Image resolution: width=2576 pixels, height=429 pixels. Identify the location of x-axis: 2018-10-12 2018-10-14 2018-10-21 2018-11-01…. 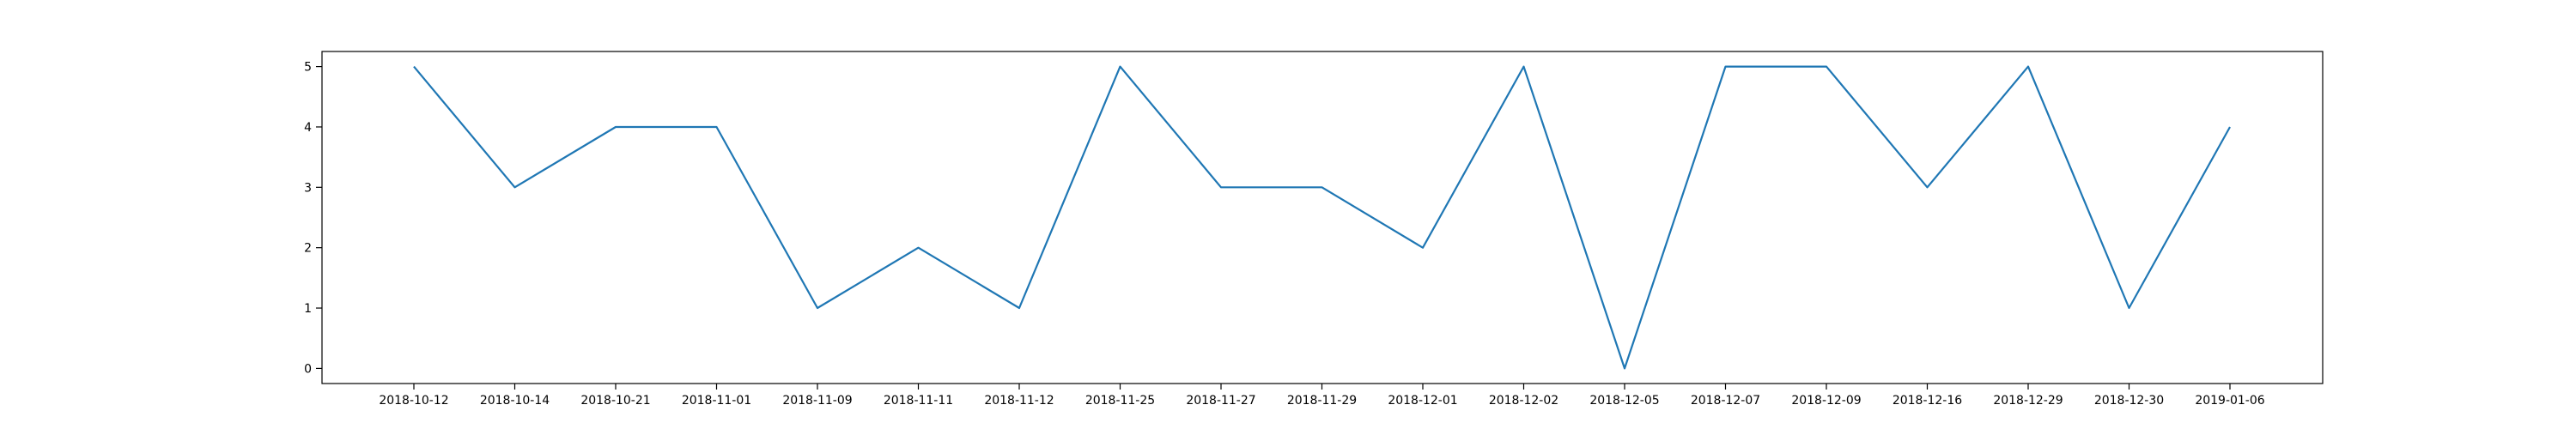
(1322, 396).